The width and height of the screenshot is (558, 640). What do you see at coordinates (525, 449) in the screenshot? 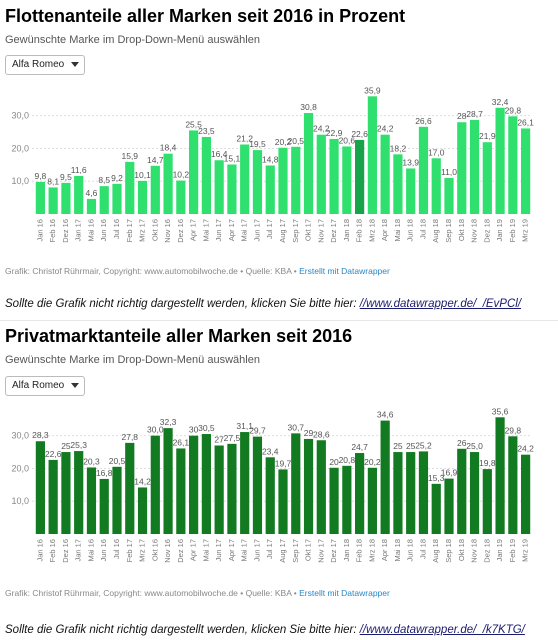
I see `bar-value-label: 24,2` at bounding box center [525, 449].